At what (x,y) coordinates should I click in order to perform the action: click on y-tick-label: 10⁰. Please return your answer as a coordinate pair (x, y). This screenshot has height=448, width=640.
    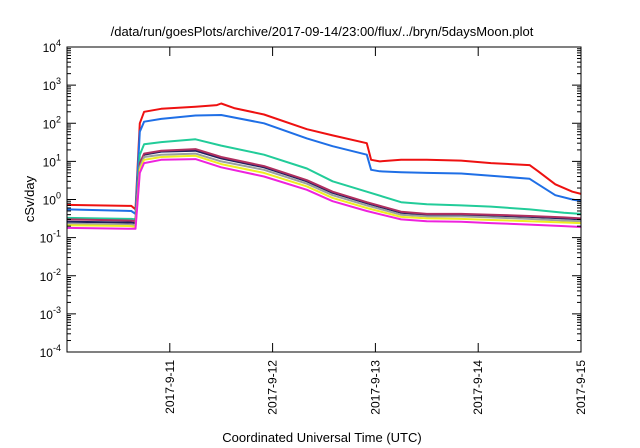
    Looking at the image, I should click on (52, 199).